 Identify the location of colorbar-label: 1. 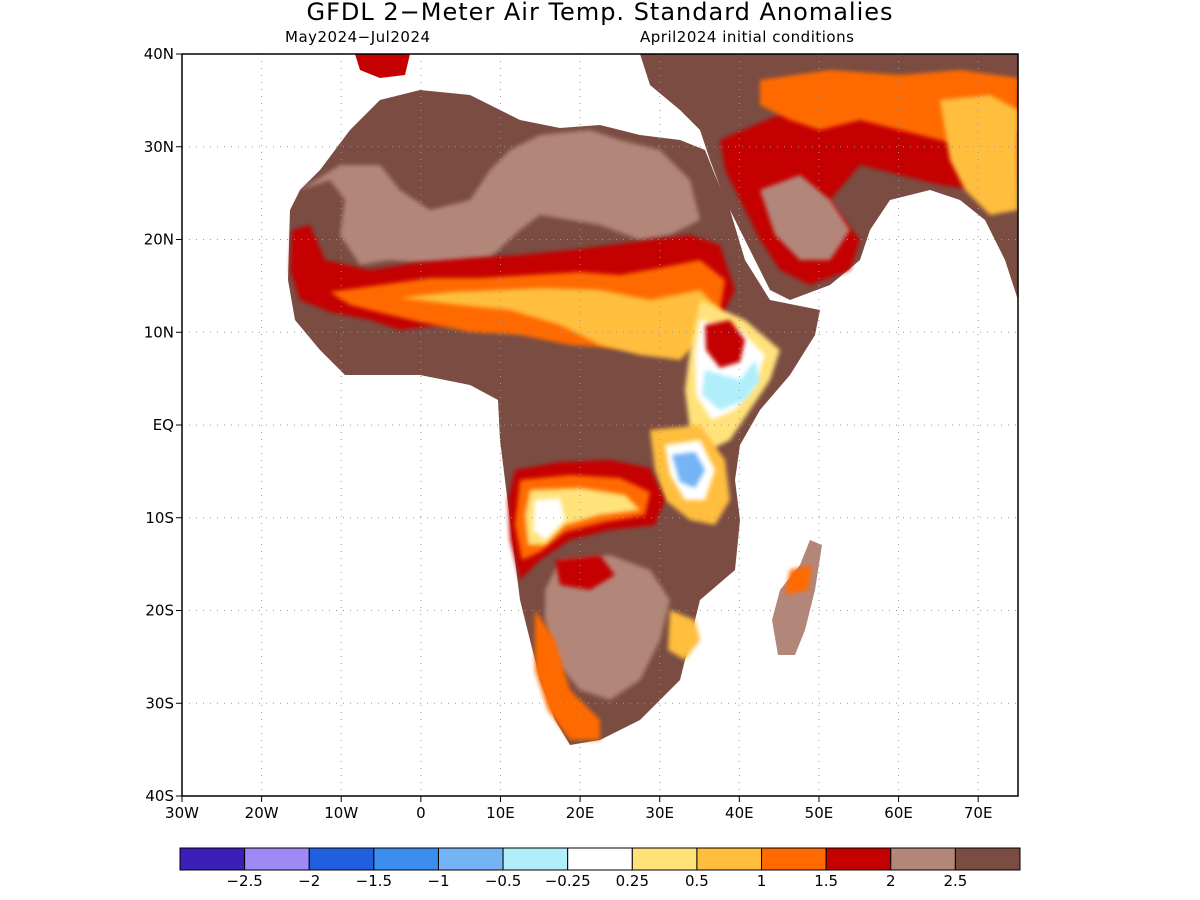
(762, 881).